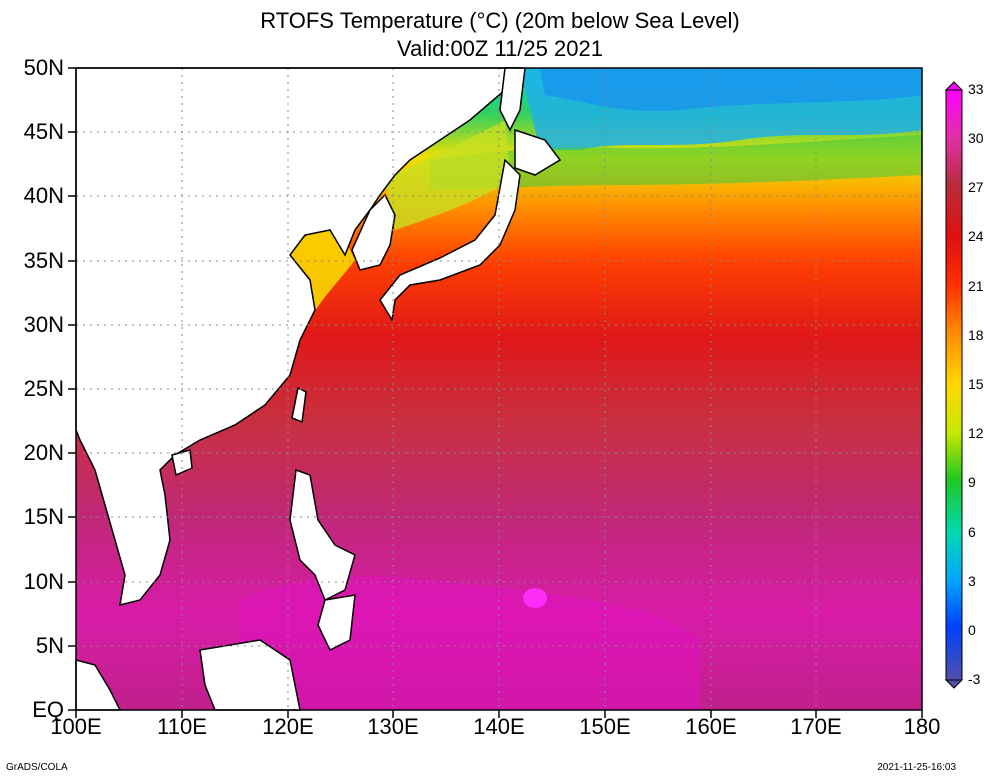 The height and width of the screenshot is (779, 1000). I want to click on lon-label: 100E, so click(76, 726).